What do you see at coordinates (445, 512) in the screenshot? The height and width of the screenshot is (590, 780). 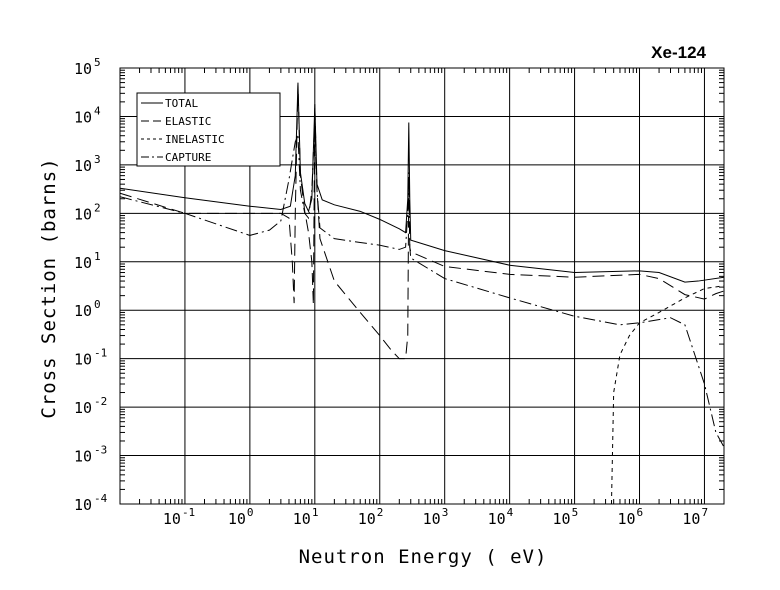 I see `x-tick-exponent: 3` at bounding box center [445, 512].